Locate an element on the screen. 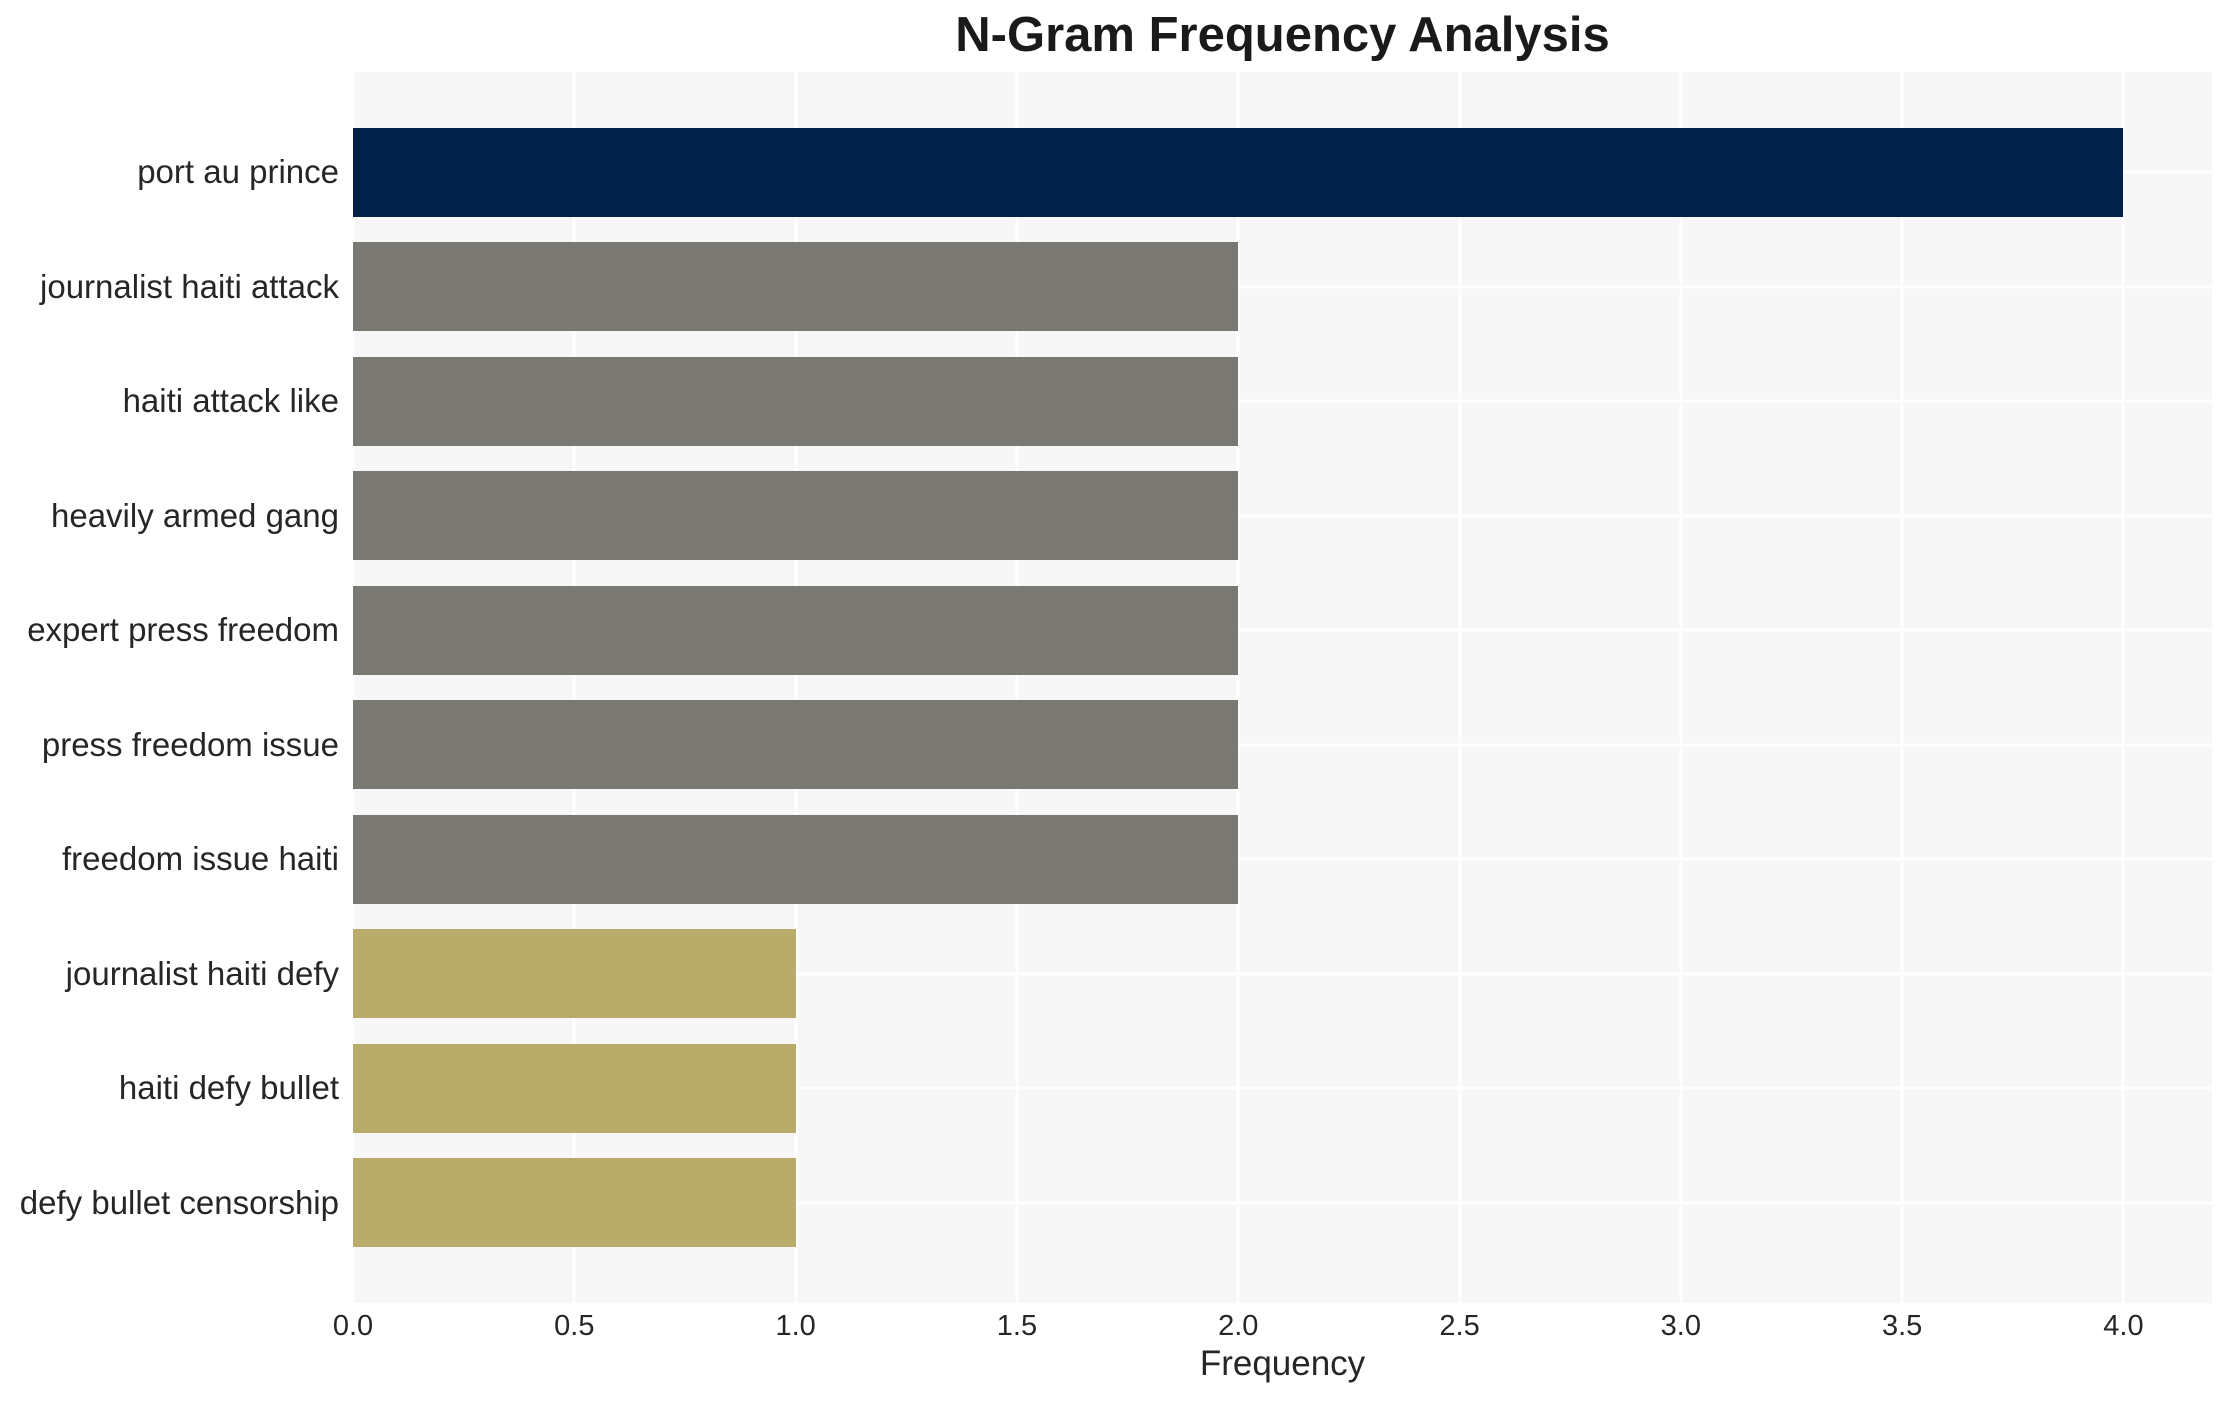  bar-press-freedom-issue is located at coordinates (796, 745).